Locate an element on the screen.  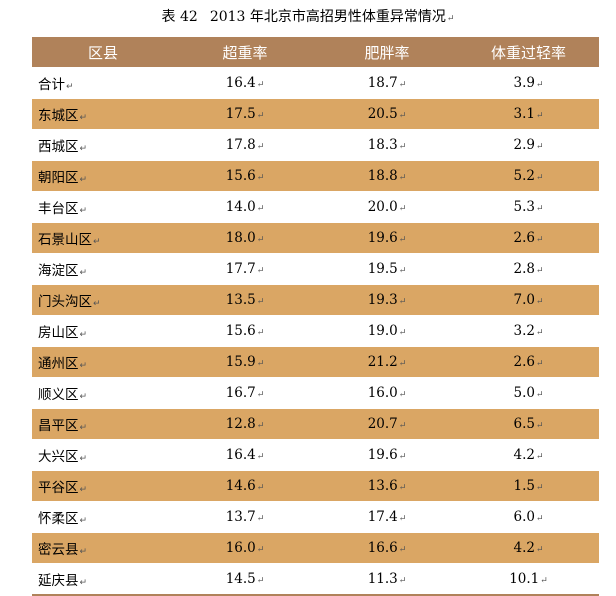
overweight-rate-cell: 14.0↵ is located at coordinates (245, 207).